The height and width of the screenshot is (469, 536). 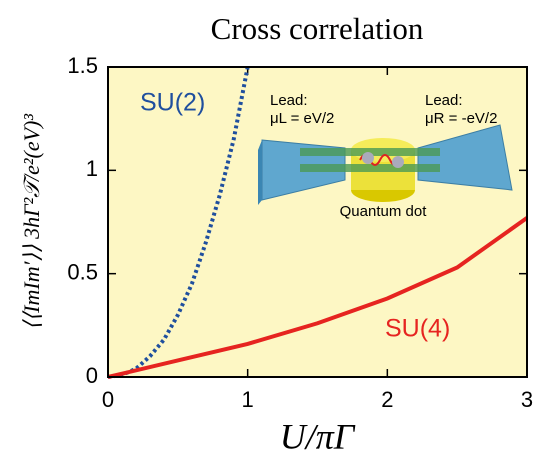 I want to click on inset-label: μR = -eV/2, so click(x=461, y=118).